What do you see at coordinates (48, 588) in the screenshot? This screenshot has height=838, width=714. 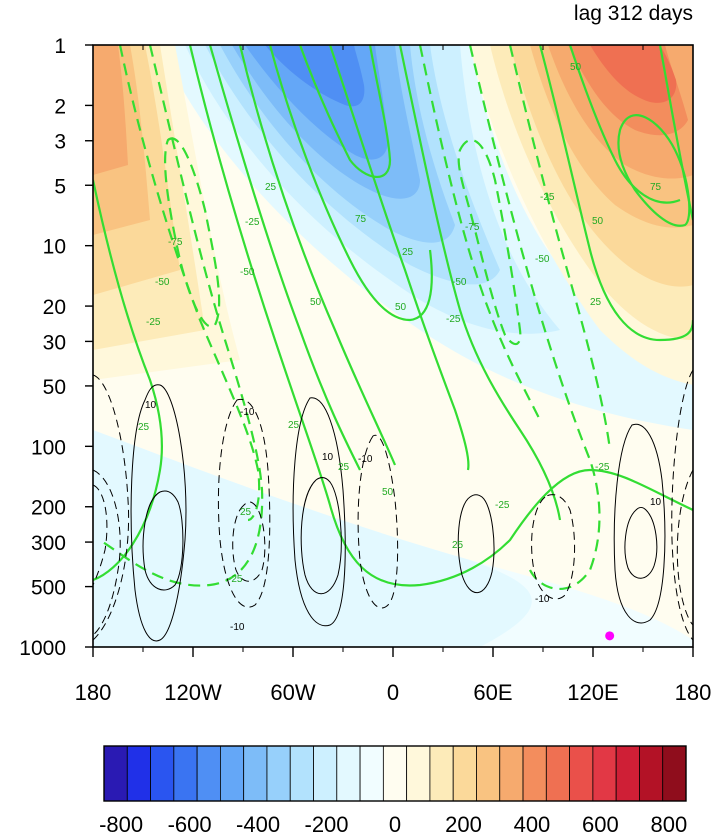 I see `y-tick-label: 500` at bounding box center [48, 588].